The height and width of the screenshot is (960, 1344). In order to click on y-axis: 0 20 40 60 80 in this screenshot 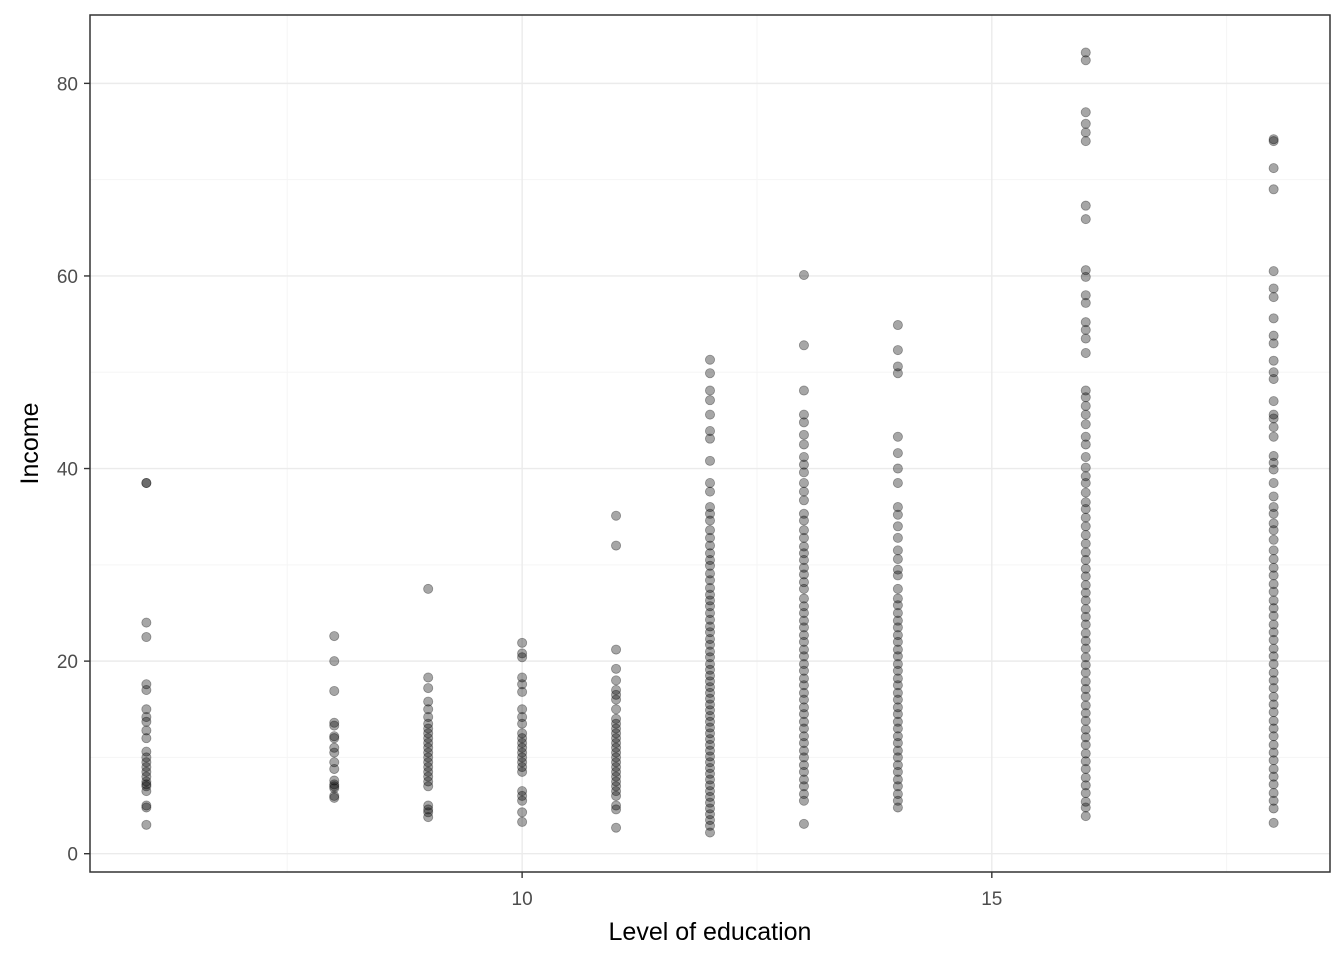, I will do `click(73, 470)`.